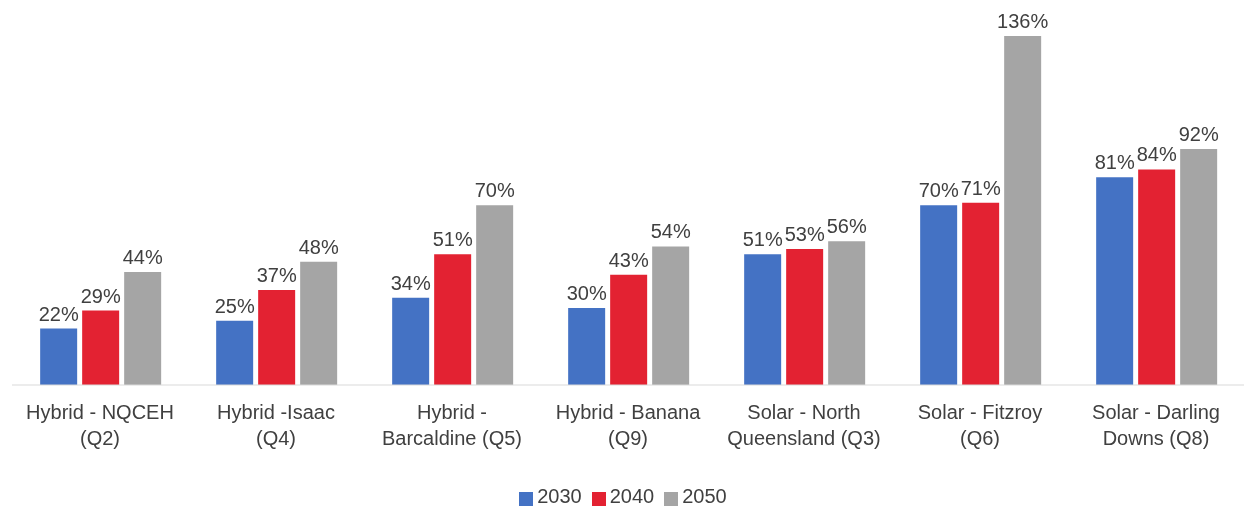  Describe the element at coordinates (100, 295) in the screenshot. I see `data-label: 29%` at that location.